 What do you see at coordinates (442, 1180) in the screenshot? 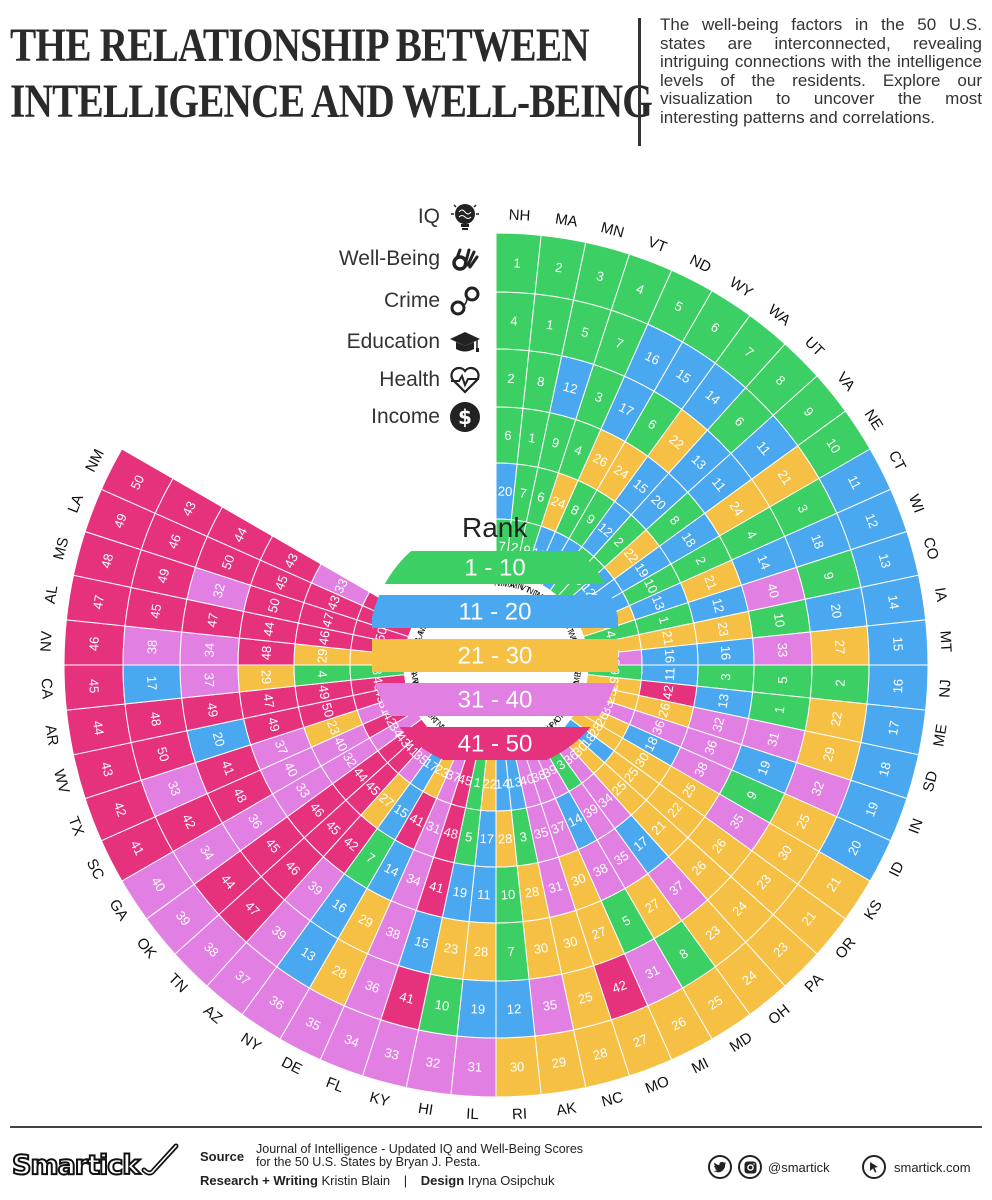
I see `design-label: Design` at bounding box center [442, 1180].